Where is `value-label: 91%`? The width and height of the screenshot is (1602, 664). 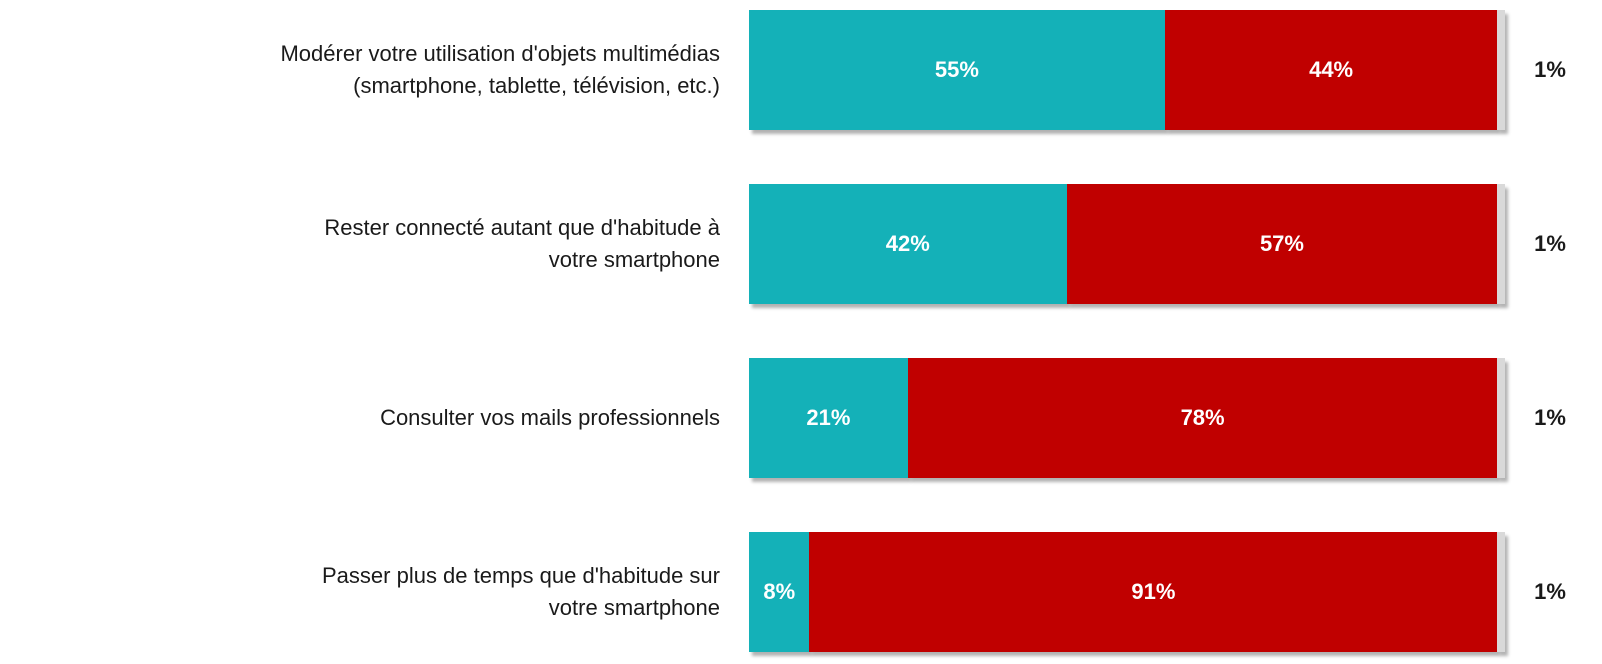 value-label: 91% is located at coordinates (1153, 591).